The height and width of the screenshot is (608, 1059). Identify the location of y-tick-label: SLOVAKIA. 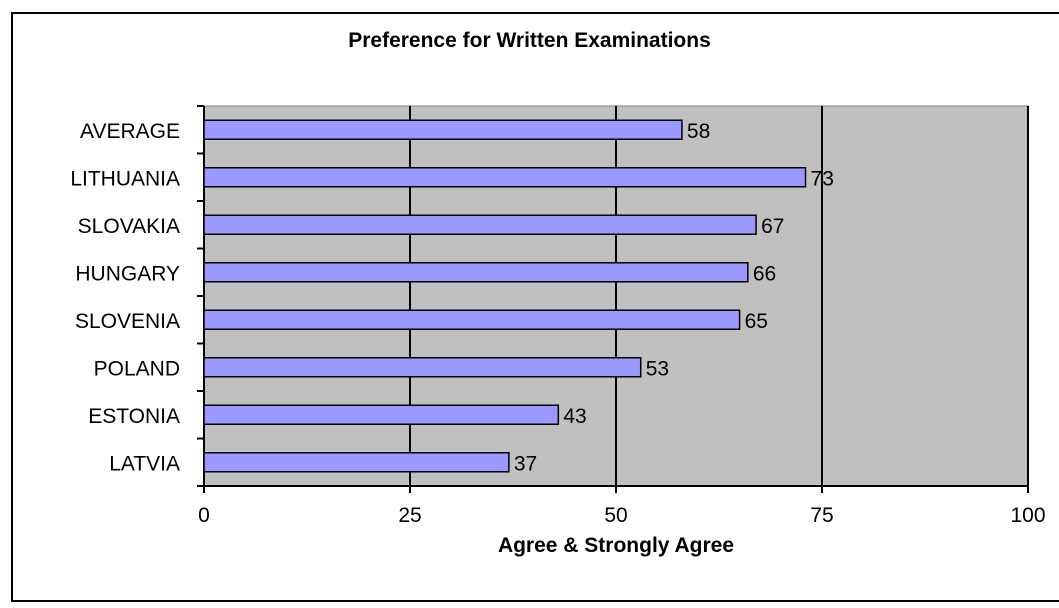
(129, 226).